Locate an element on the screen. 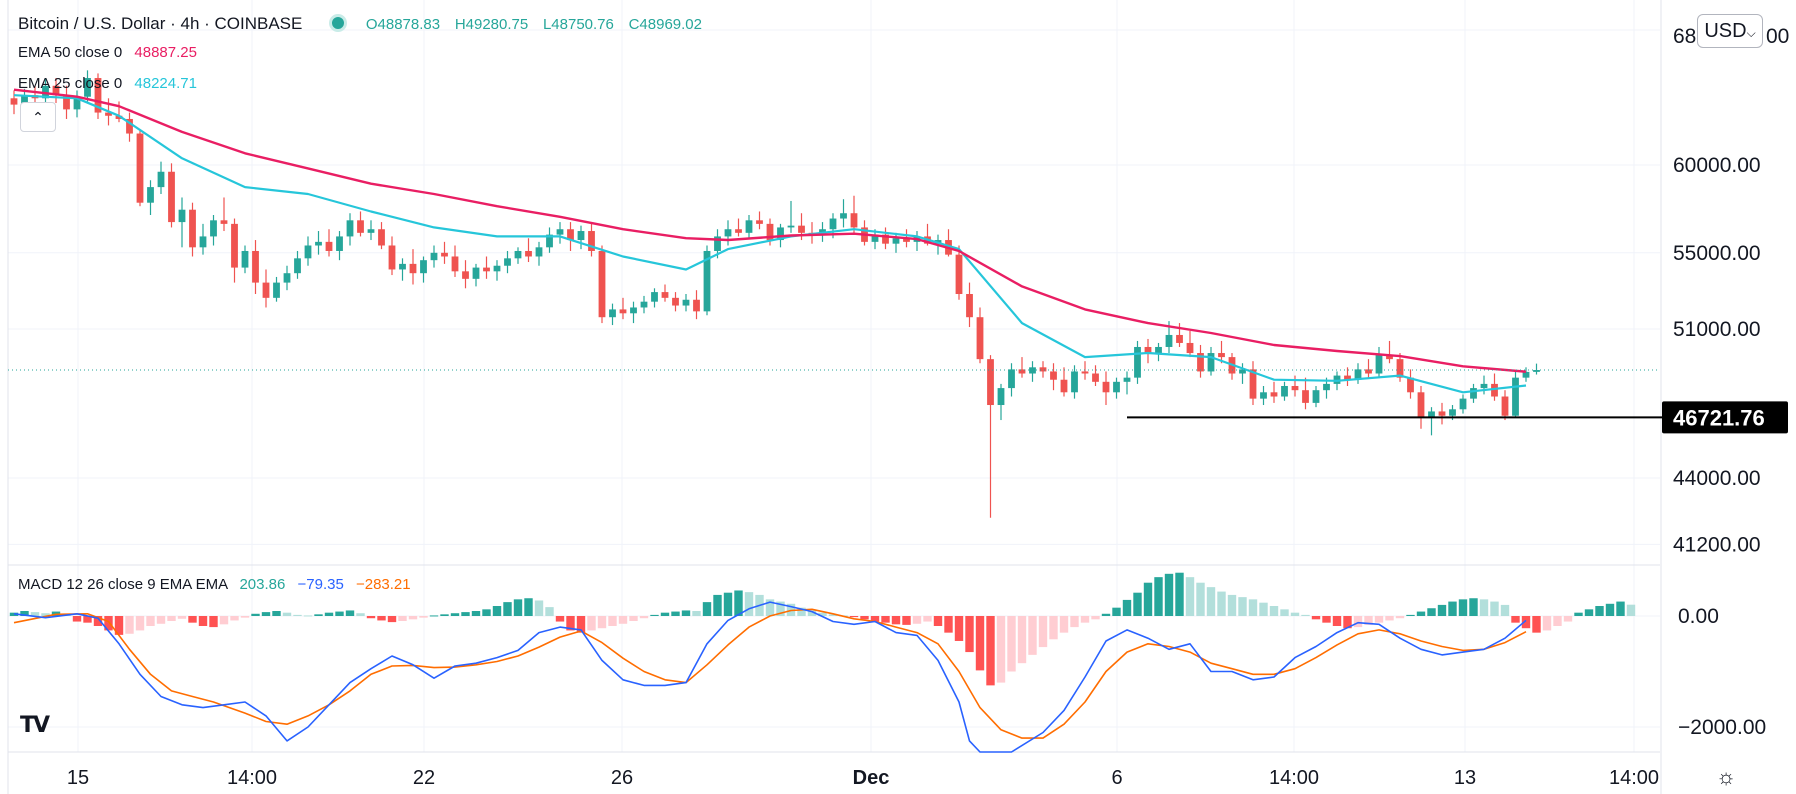 This screenshot has height=794, width=1796. time-axis: 15 14:00 22 26 Dec 6 14:00 13 14:00 is located at coordinates (863, 778).